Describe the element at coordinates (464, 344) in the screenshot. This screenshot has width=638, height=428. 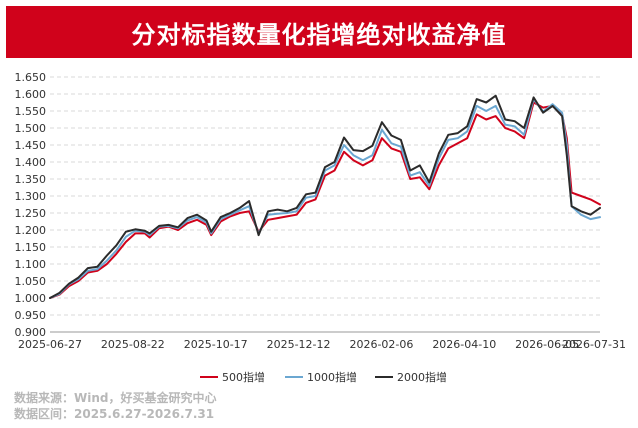
I see `x-tick-label: 2026-04-10` at that location.